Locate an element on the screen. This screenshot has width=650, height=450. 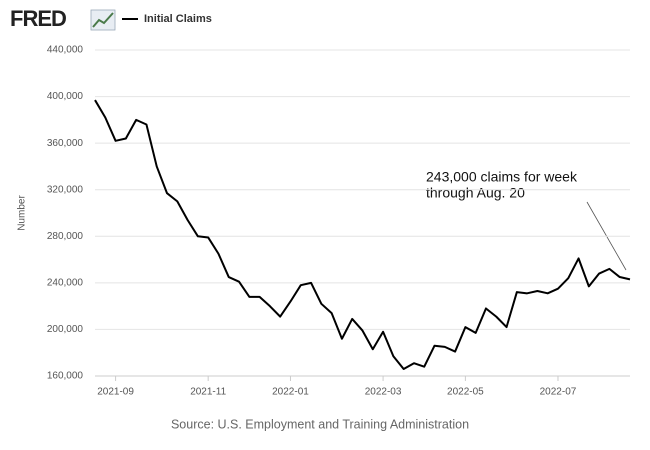
y-tick-label: 360,000 is located at coordinates (65, 143).